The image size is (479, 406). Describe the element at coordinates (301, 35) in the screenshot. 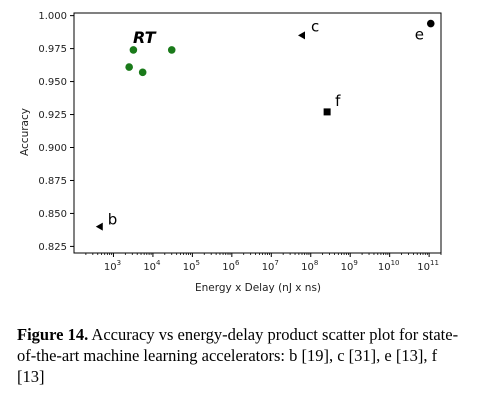

I see `point-marker-c` at that location.